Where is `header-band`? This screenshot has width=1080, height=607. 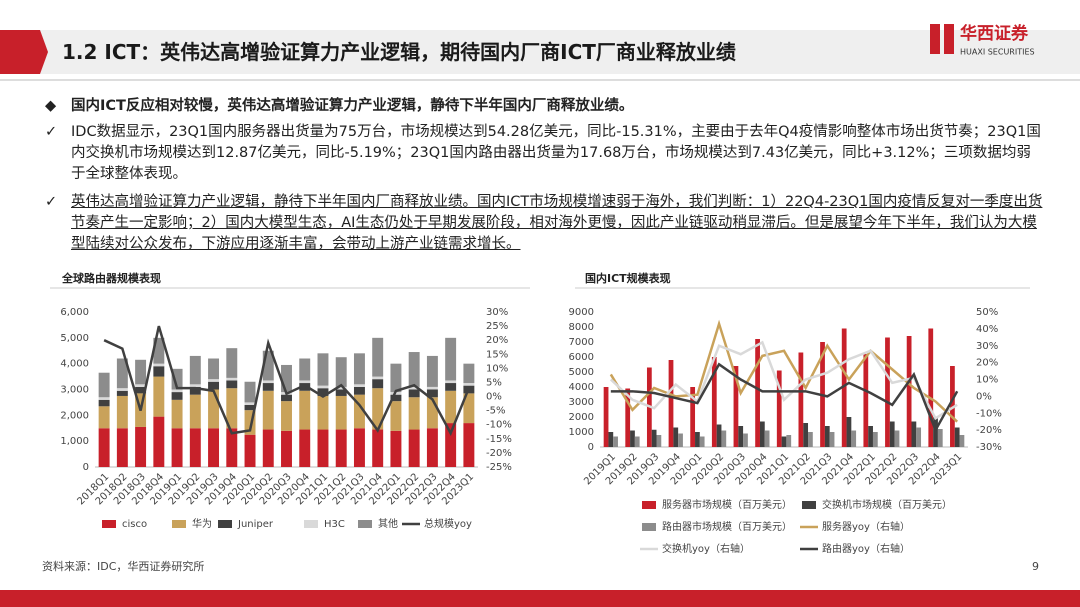
header-band is located at coordinates (540, 52).